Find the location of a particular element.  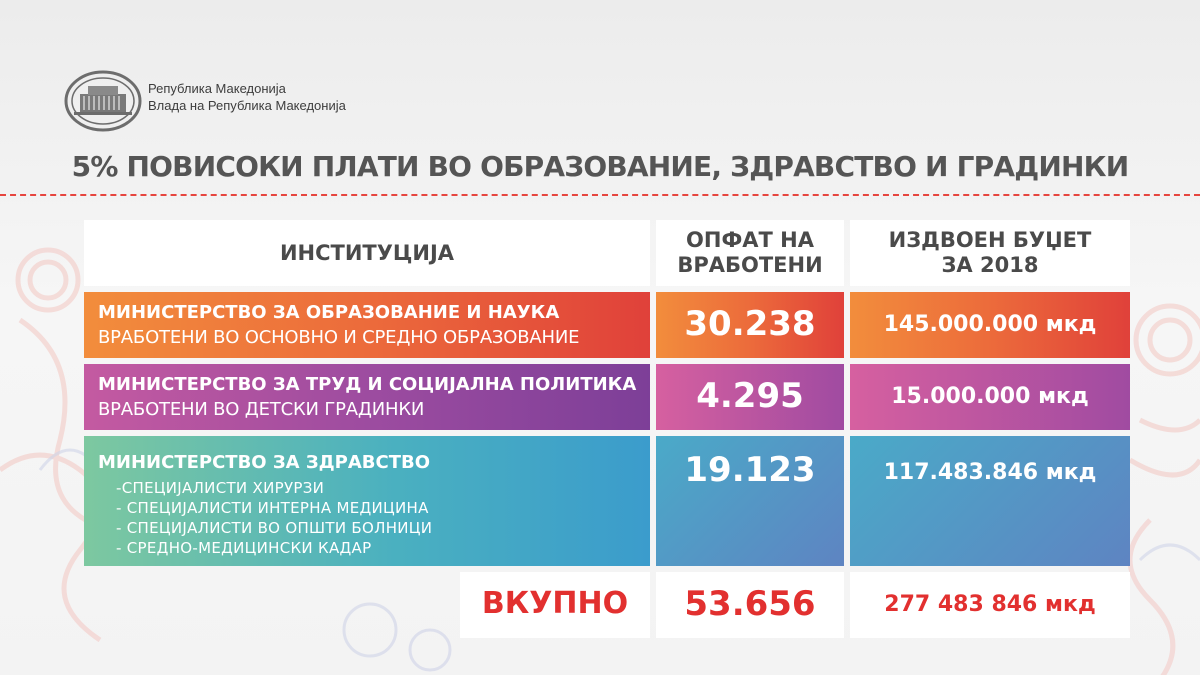

employees-cell-social-policy: 4.295 is located at coordinates (750, 397).